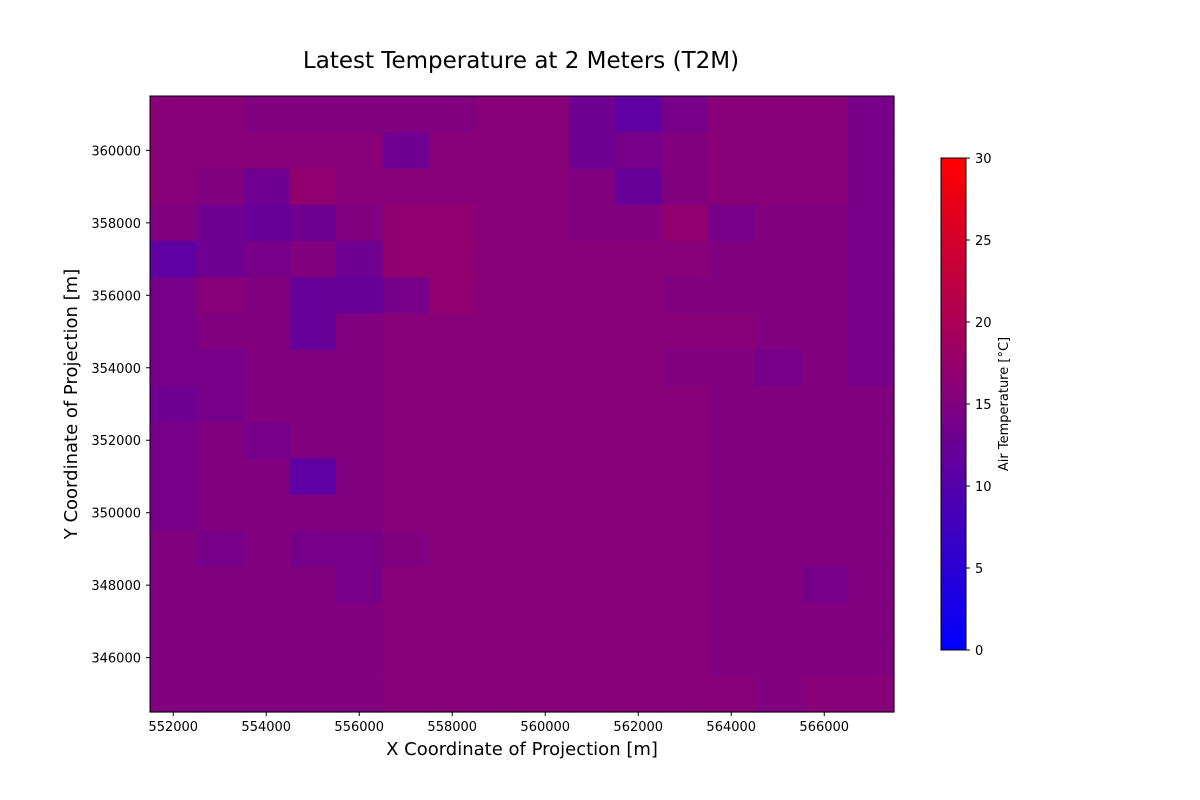 Image resolution: width=1200 pixels, height=800 pixels. I want to click on y-axis-label: Y Coordinate of Projection [m], so click(71, 405).